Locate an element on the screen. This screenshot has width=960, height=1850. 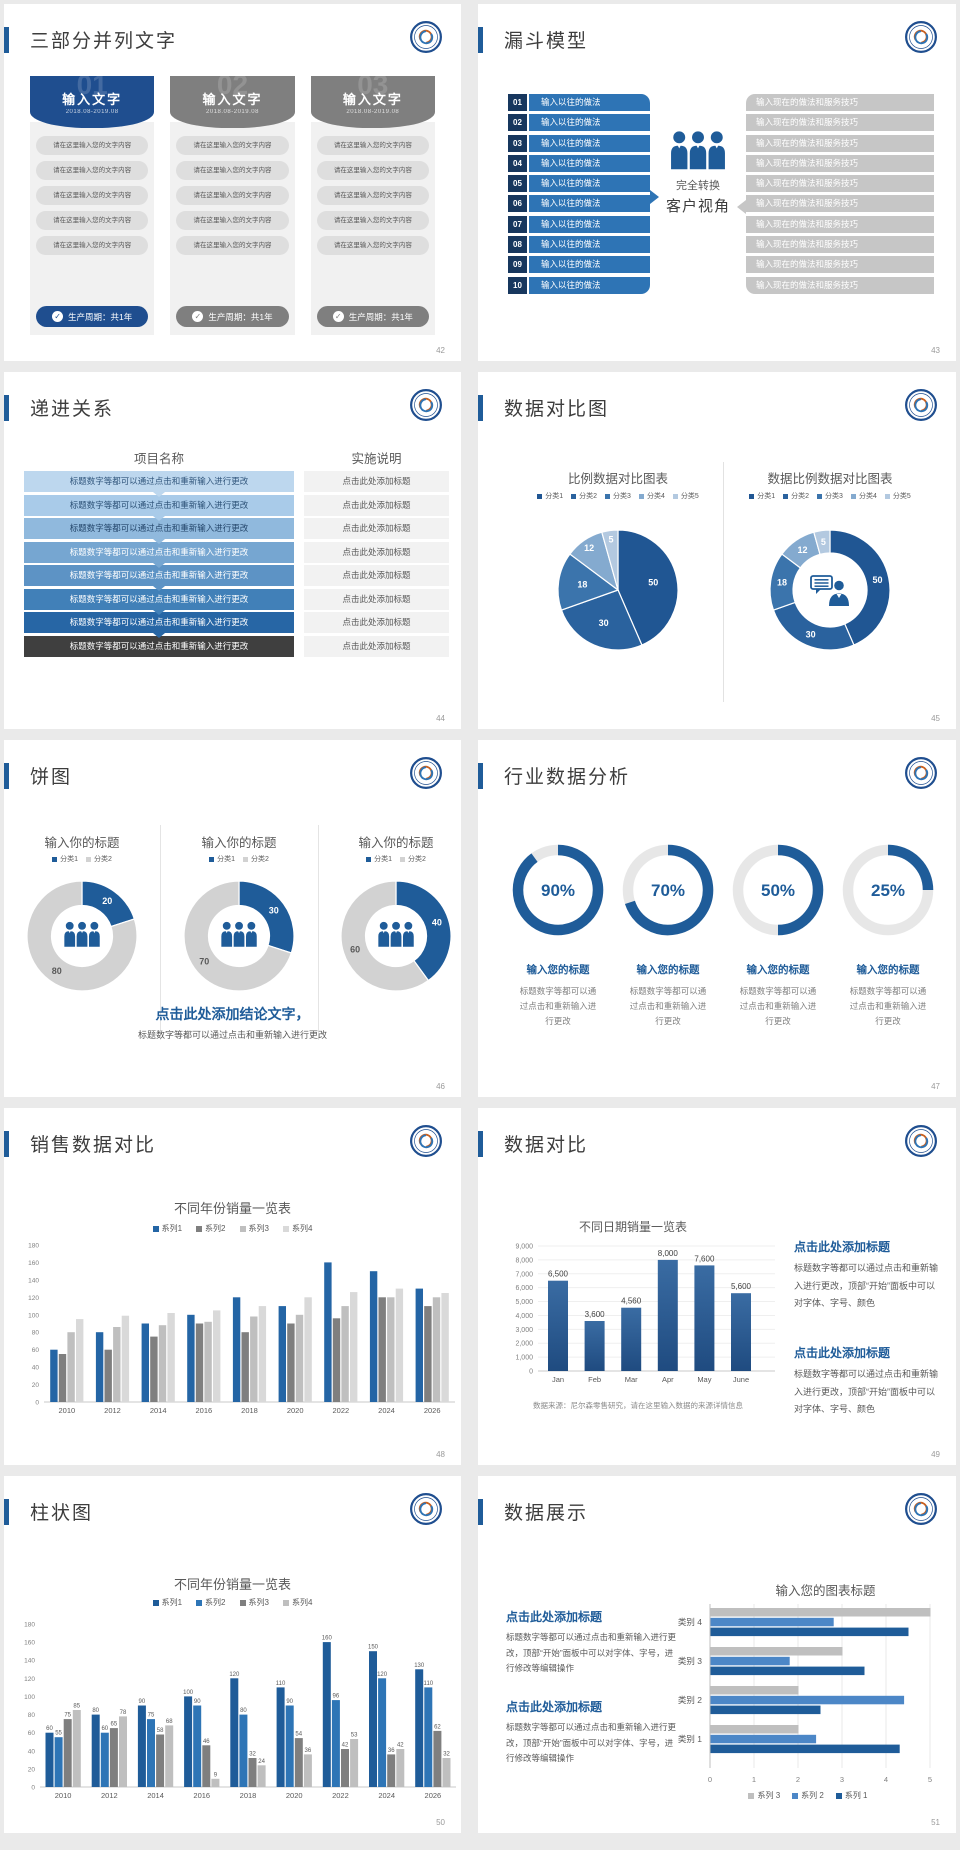
legend-item: 系列3 is located at coordinates (254, 1228).